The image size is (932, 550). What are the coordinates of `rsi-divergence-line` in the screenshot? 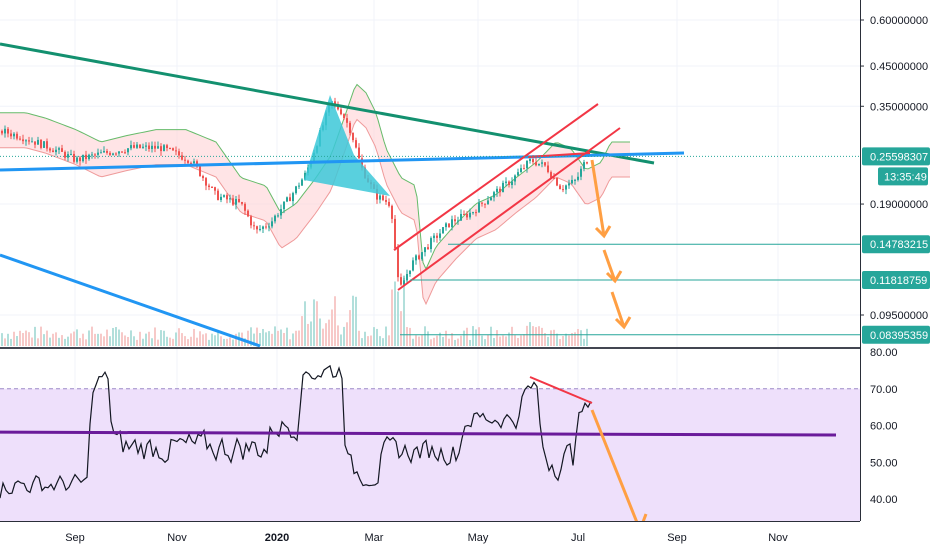 It's located at (561, 390).